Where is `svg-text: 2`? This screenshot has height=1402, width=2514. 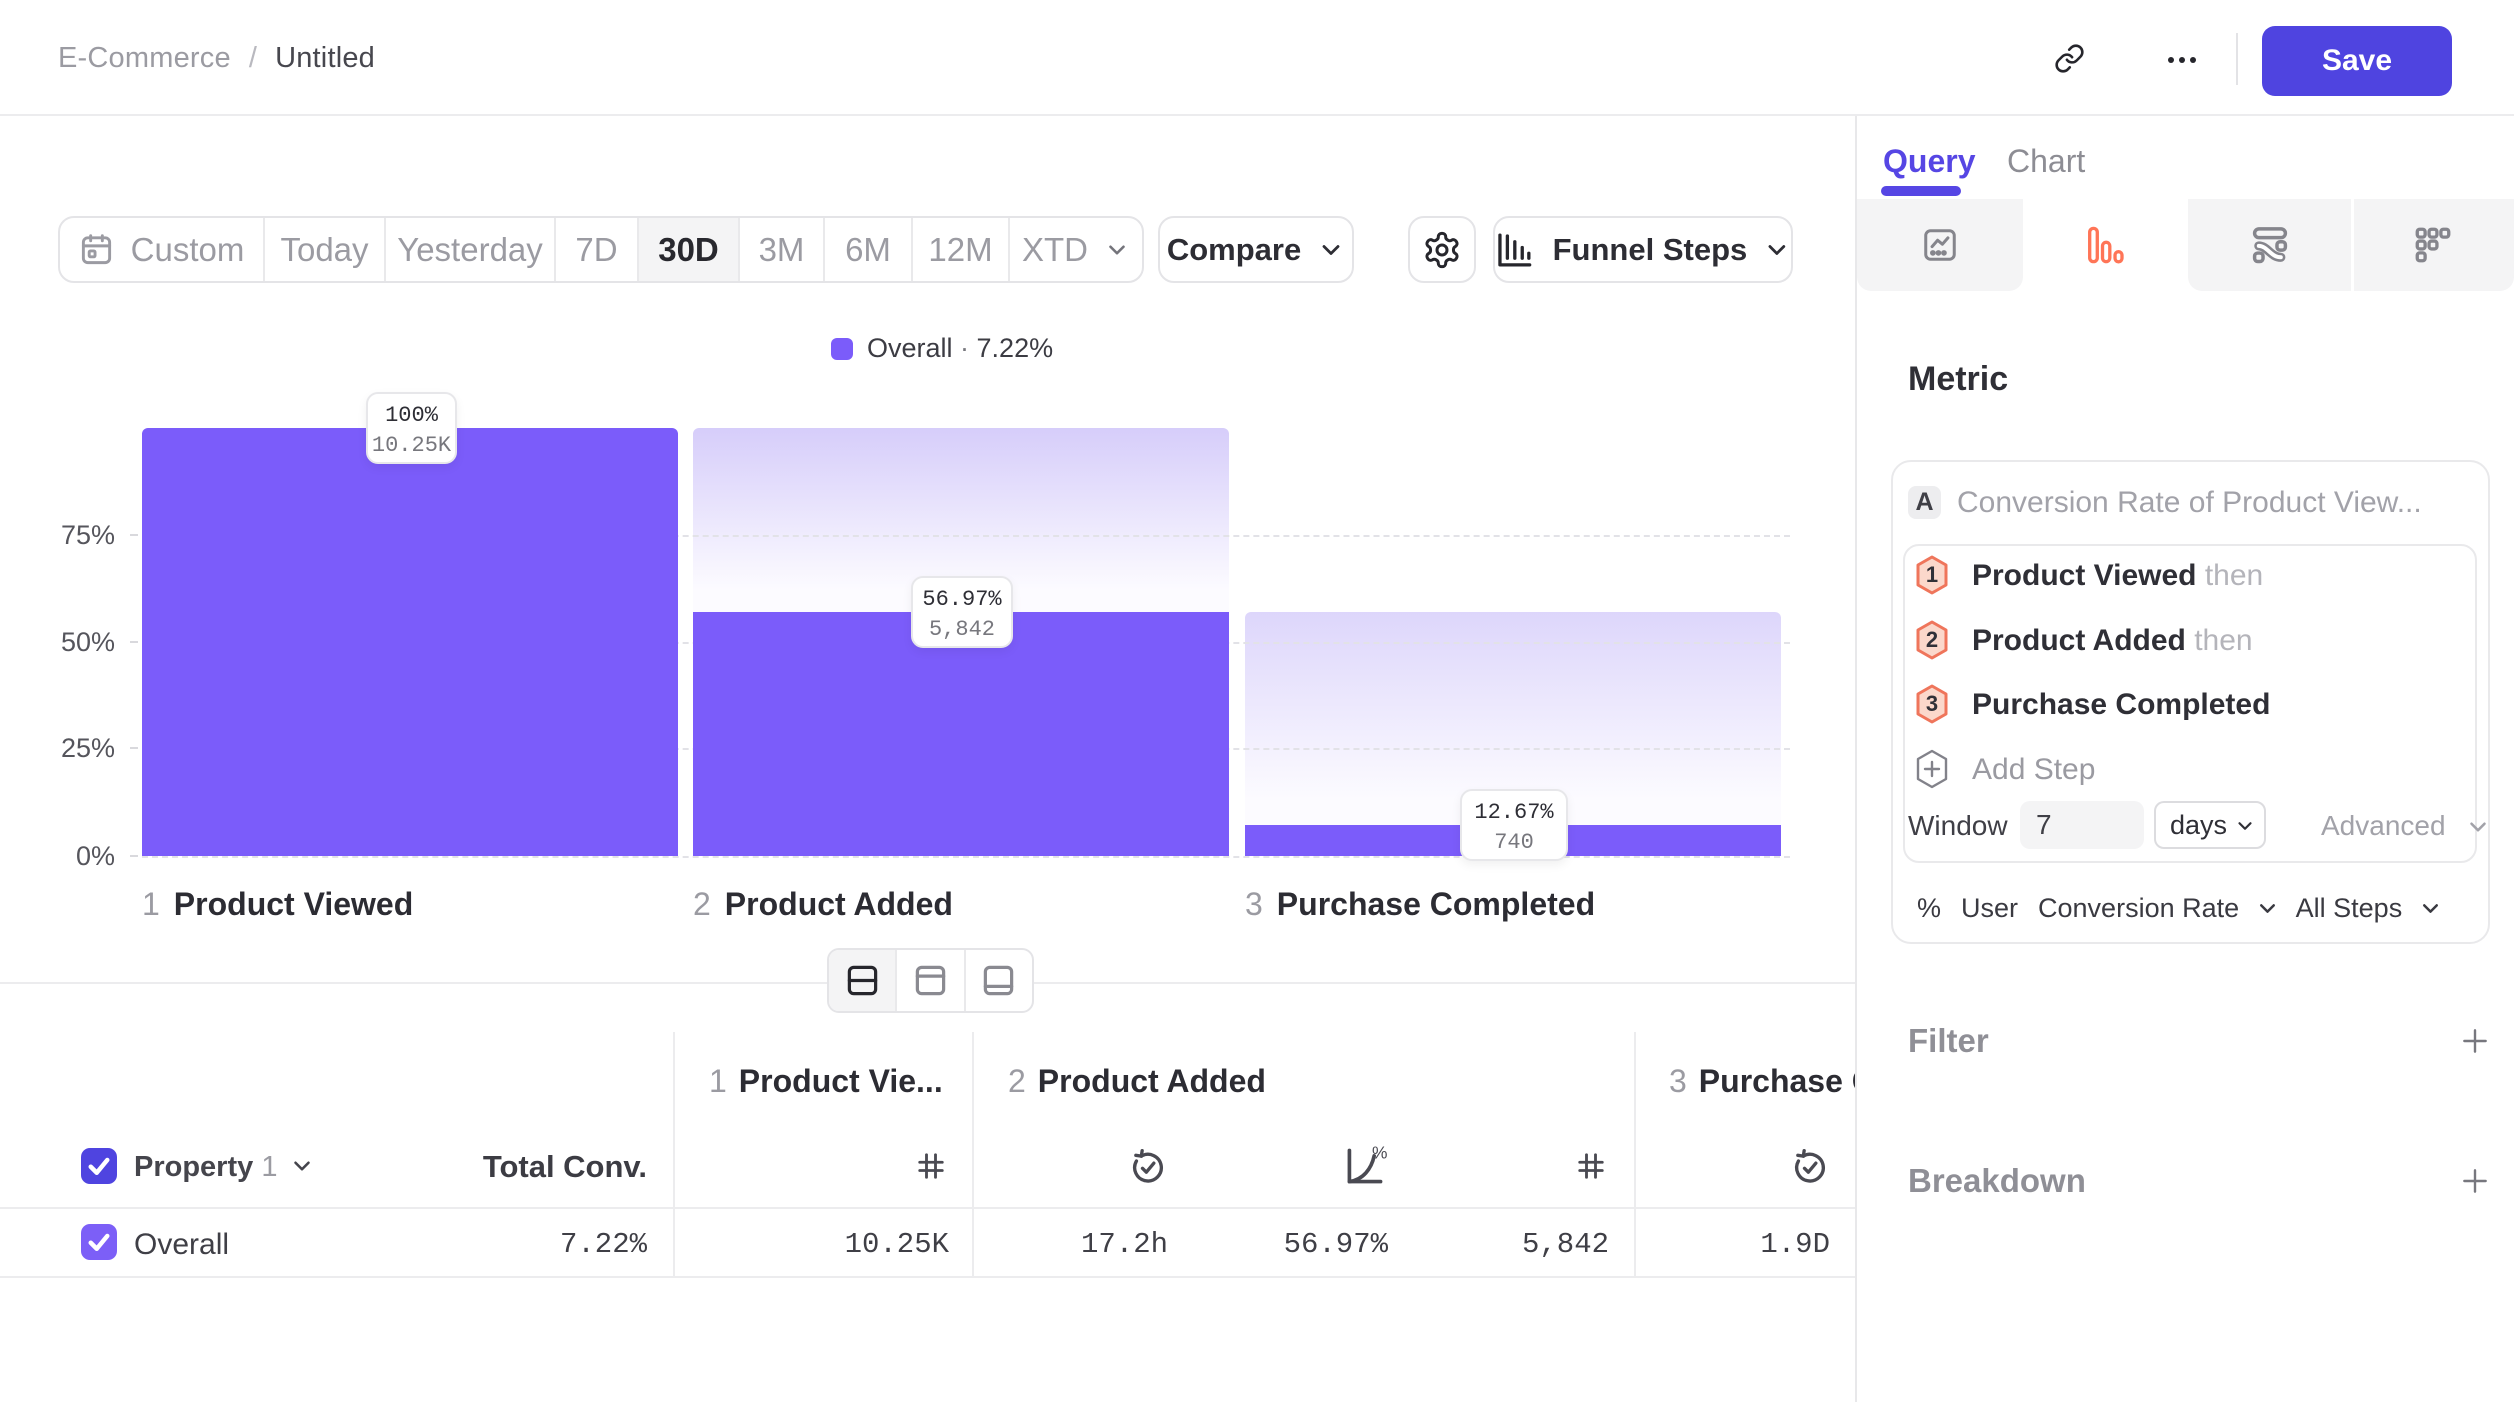 svg-text: 2 is located at coordinates (1932, 639).